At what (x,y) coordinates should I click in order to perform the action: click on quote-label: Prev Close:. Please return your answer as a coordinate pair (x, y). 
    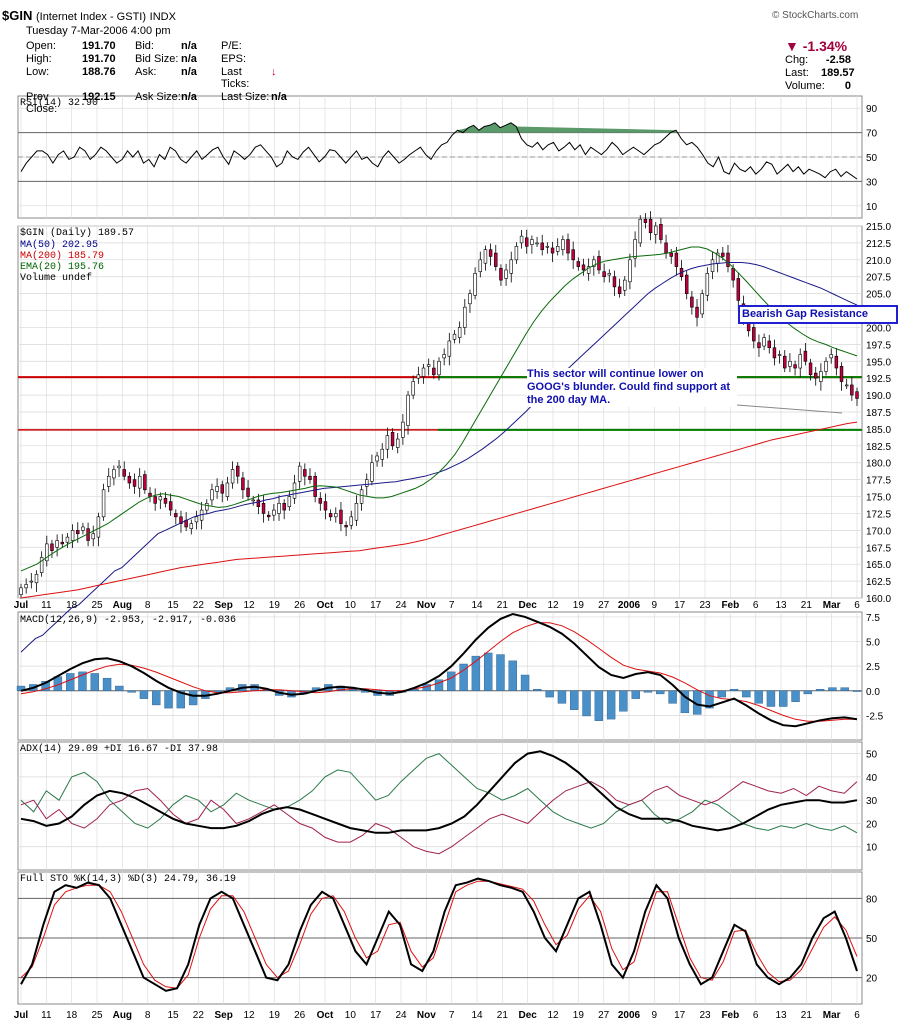
    Looking at the image, I should click on (42, 103).